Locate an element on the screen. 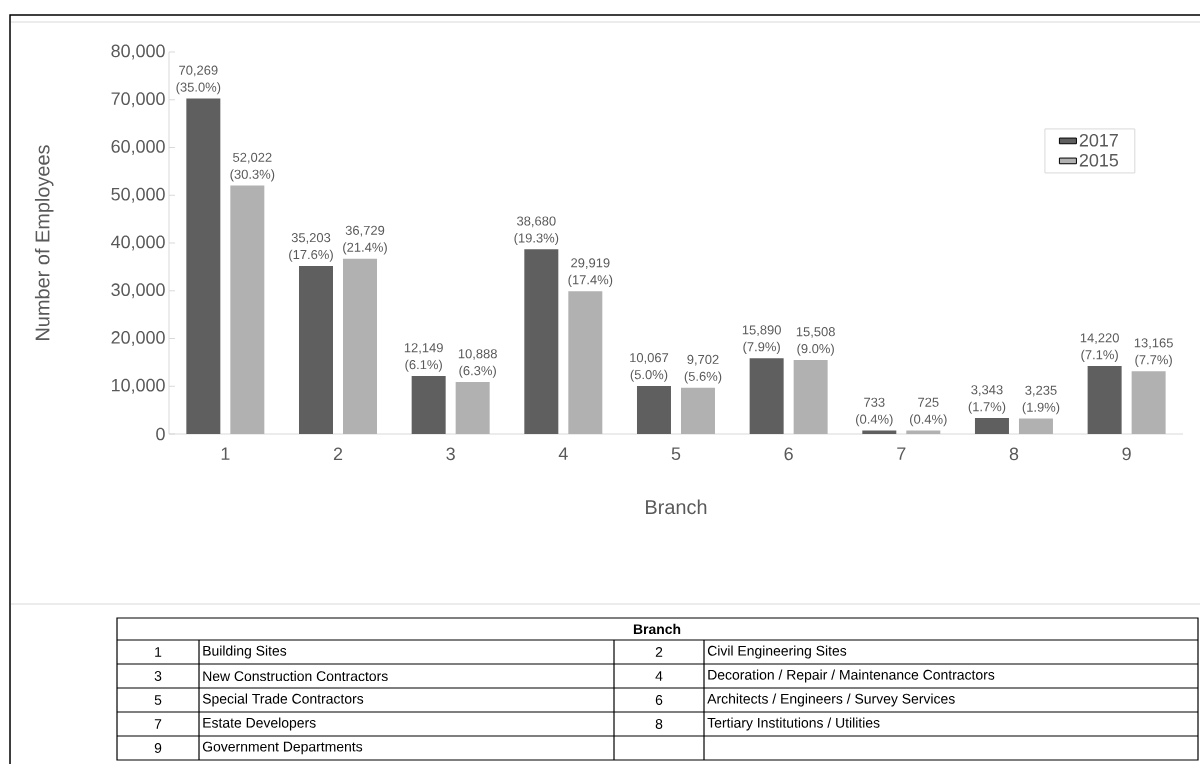 The image size is (1200, 764). data-label: 29,919 (17.4%) is located at coordinates (590, 272).